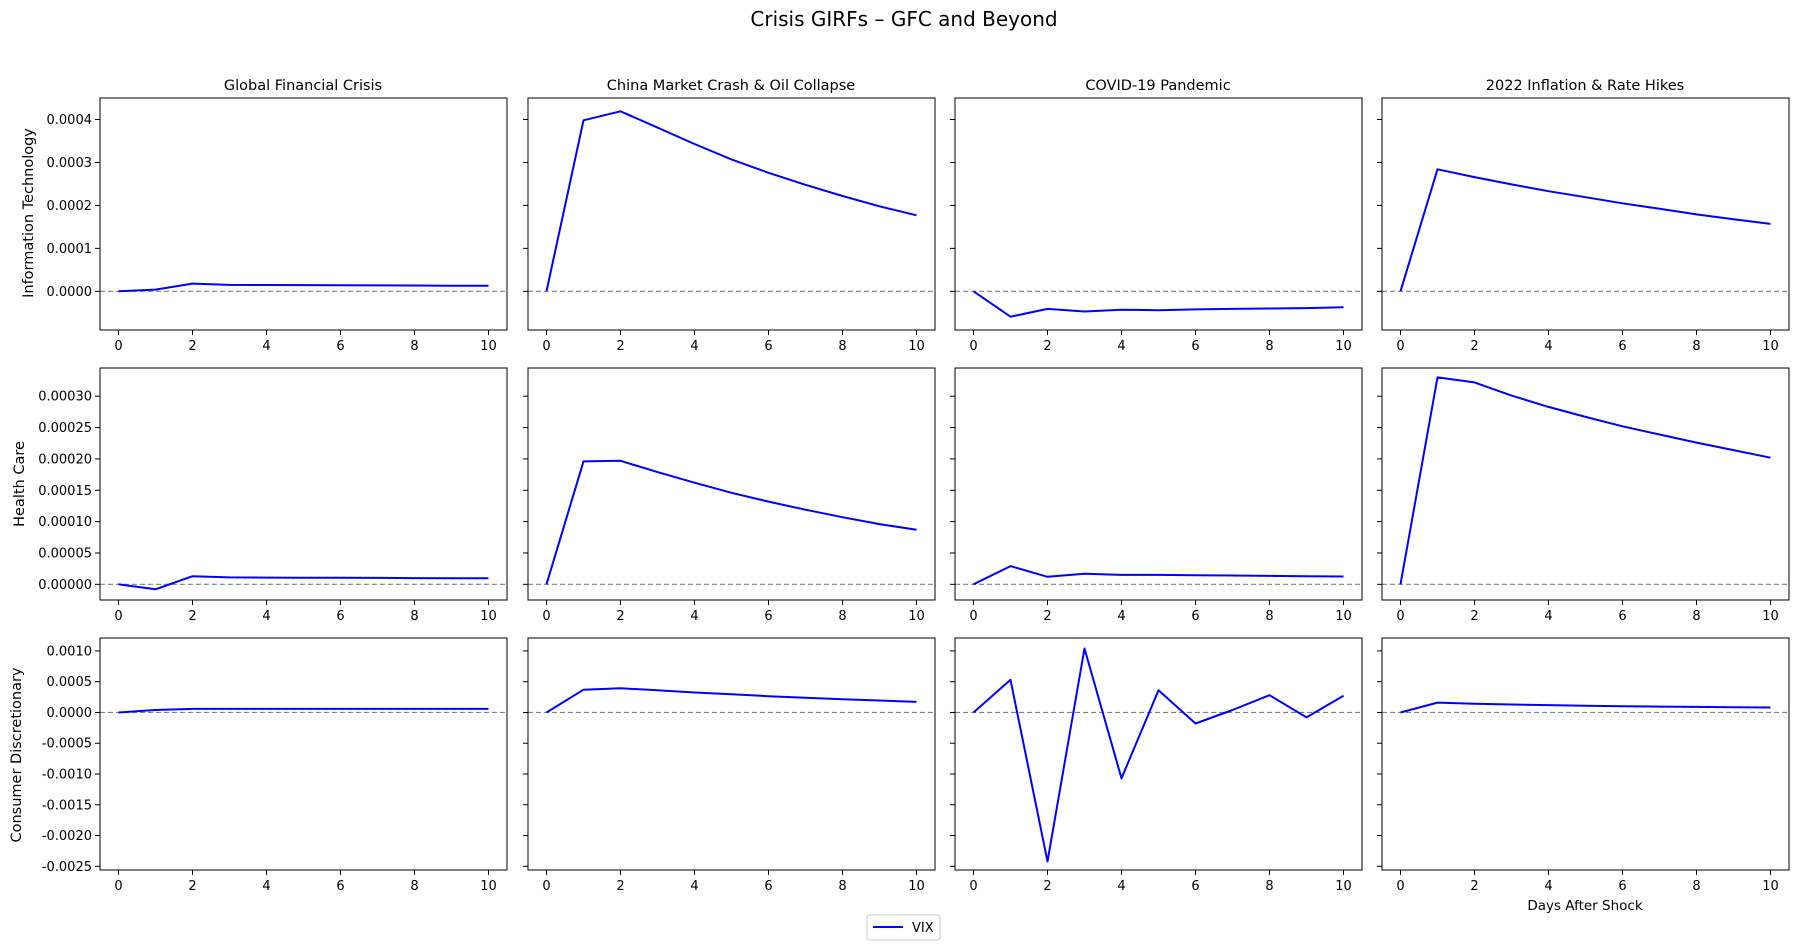 The image size is (1798, 949). Describe the element at coordinates (17, 754) in the screenshot. I see `row-label-consumer-discretionary: Consumer Discretionary` at that location.